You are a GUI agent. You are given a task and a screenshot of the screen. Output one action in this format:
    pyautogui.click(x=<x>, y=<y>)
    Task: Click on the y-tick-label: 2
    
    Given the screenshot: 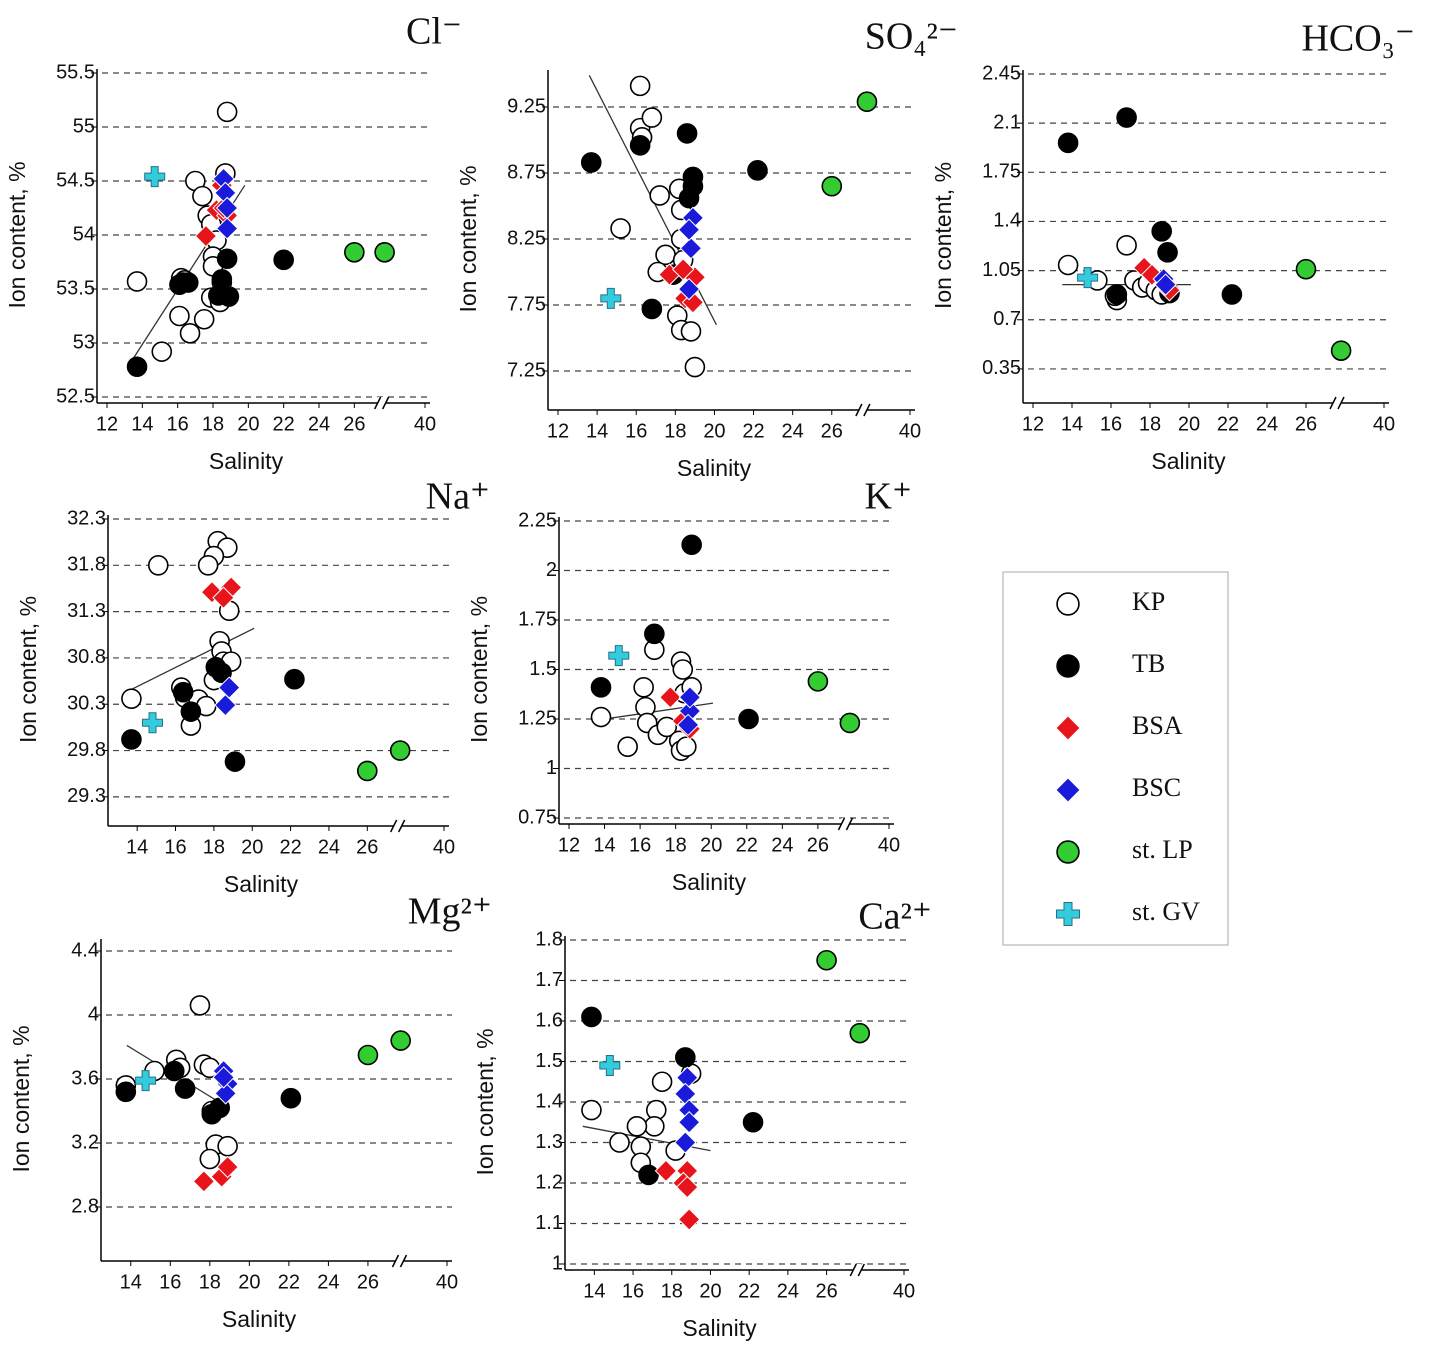 What is the action you would take?
    pyautogui.click(x=551, y=570)
    